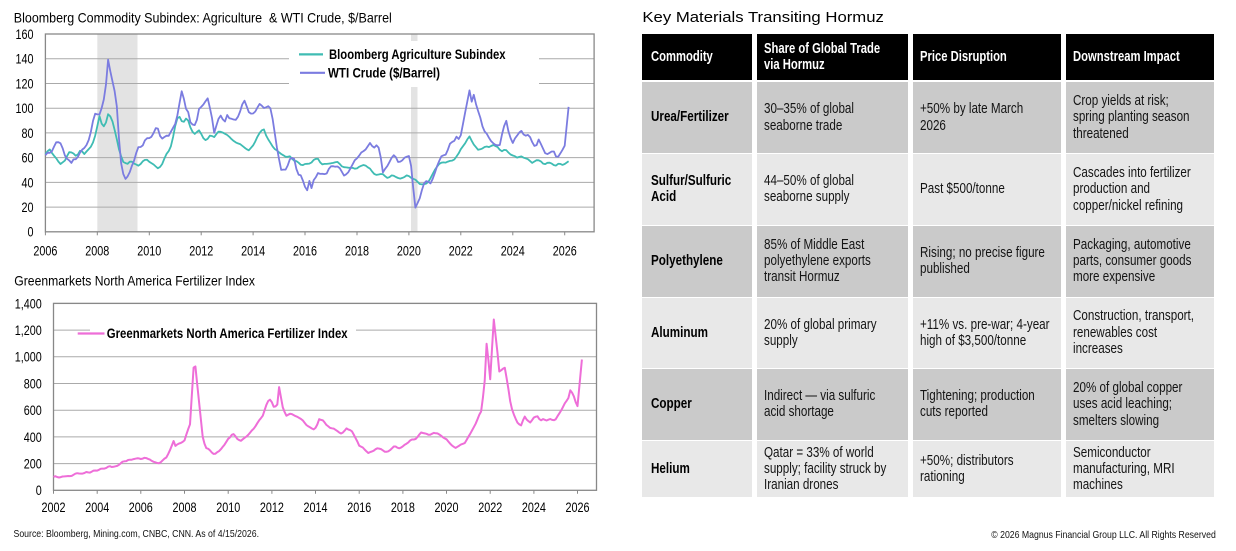 Image resolution: width=1236 pixels, height=551 pixels. I want to click on svg-text: WTI Crude ($/Barrel), so click(384, 73).